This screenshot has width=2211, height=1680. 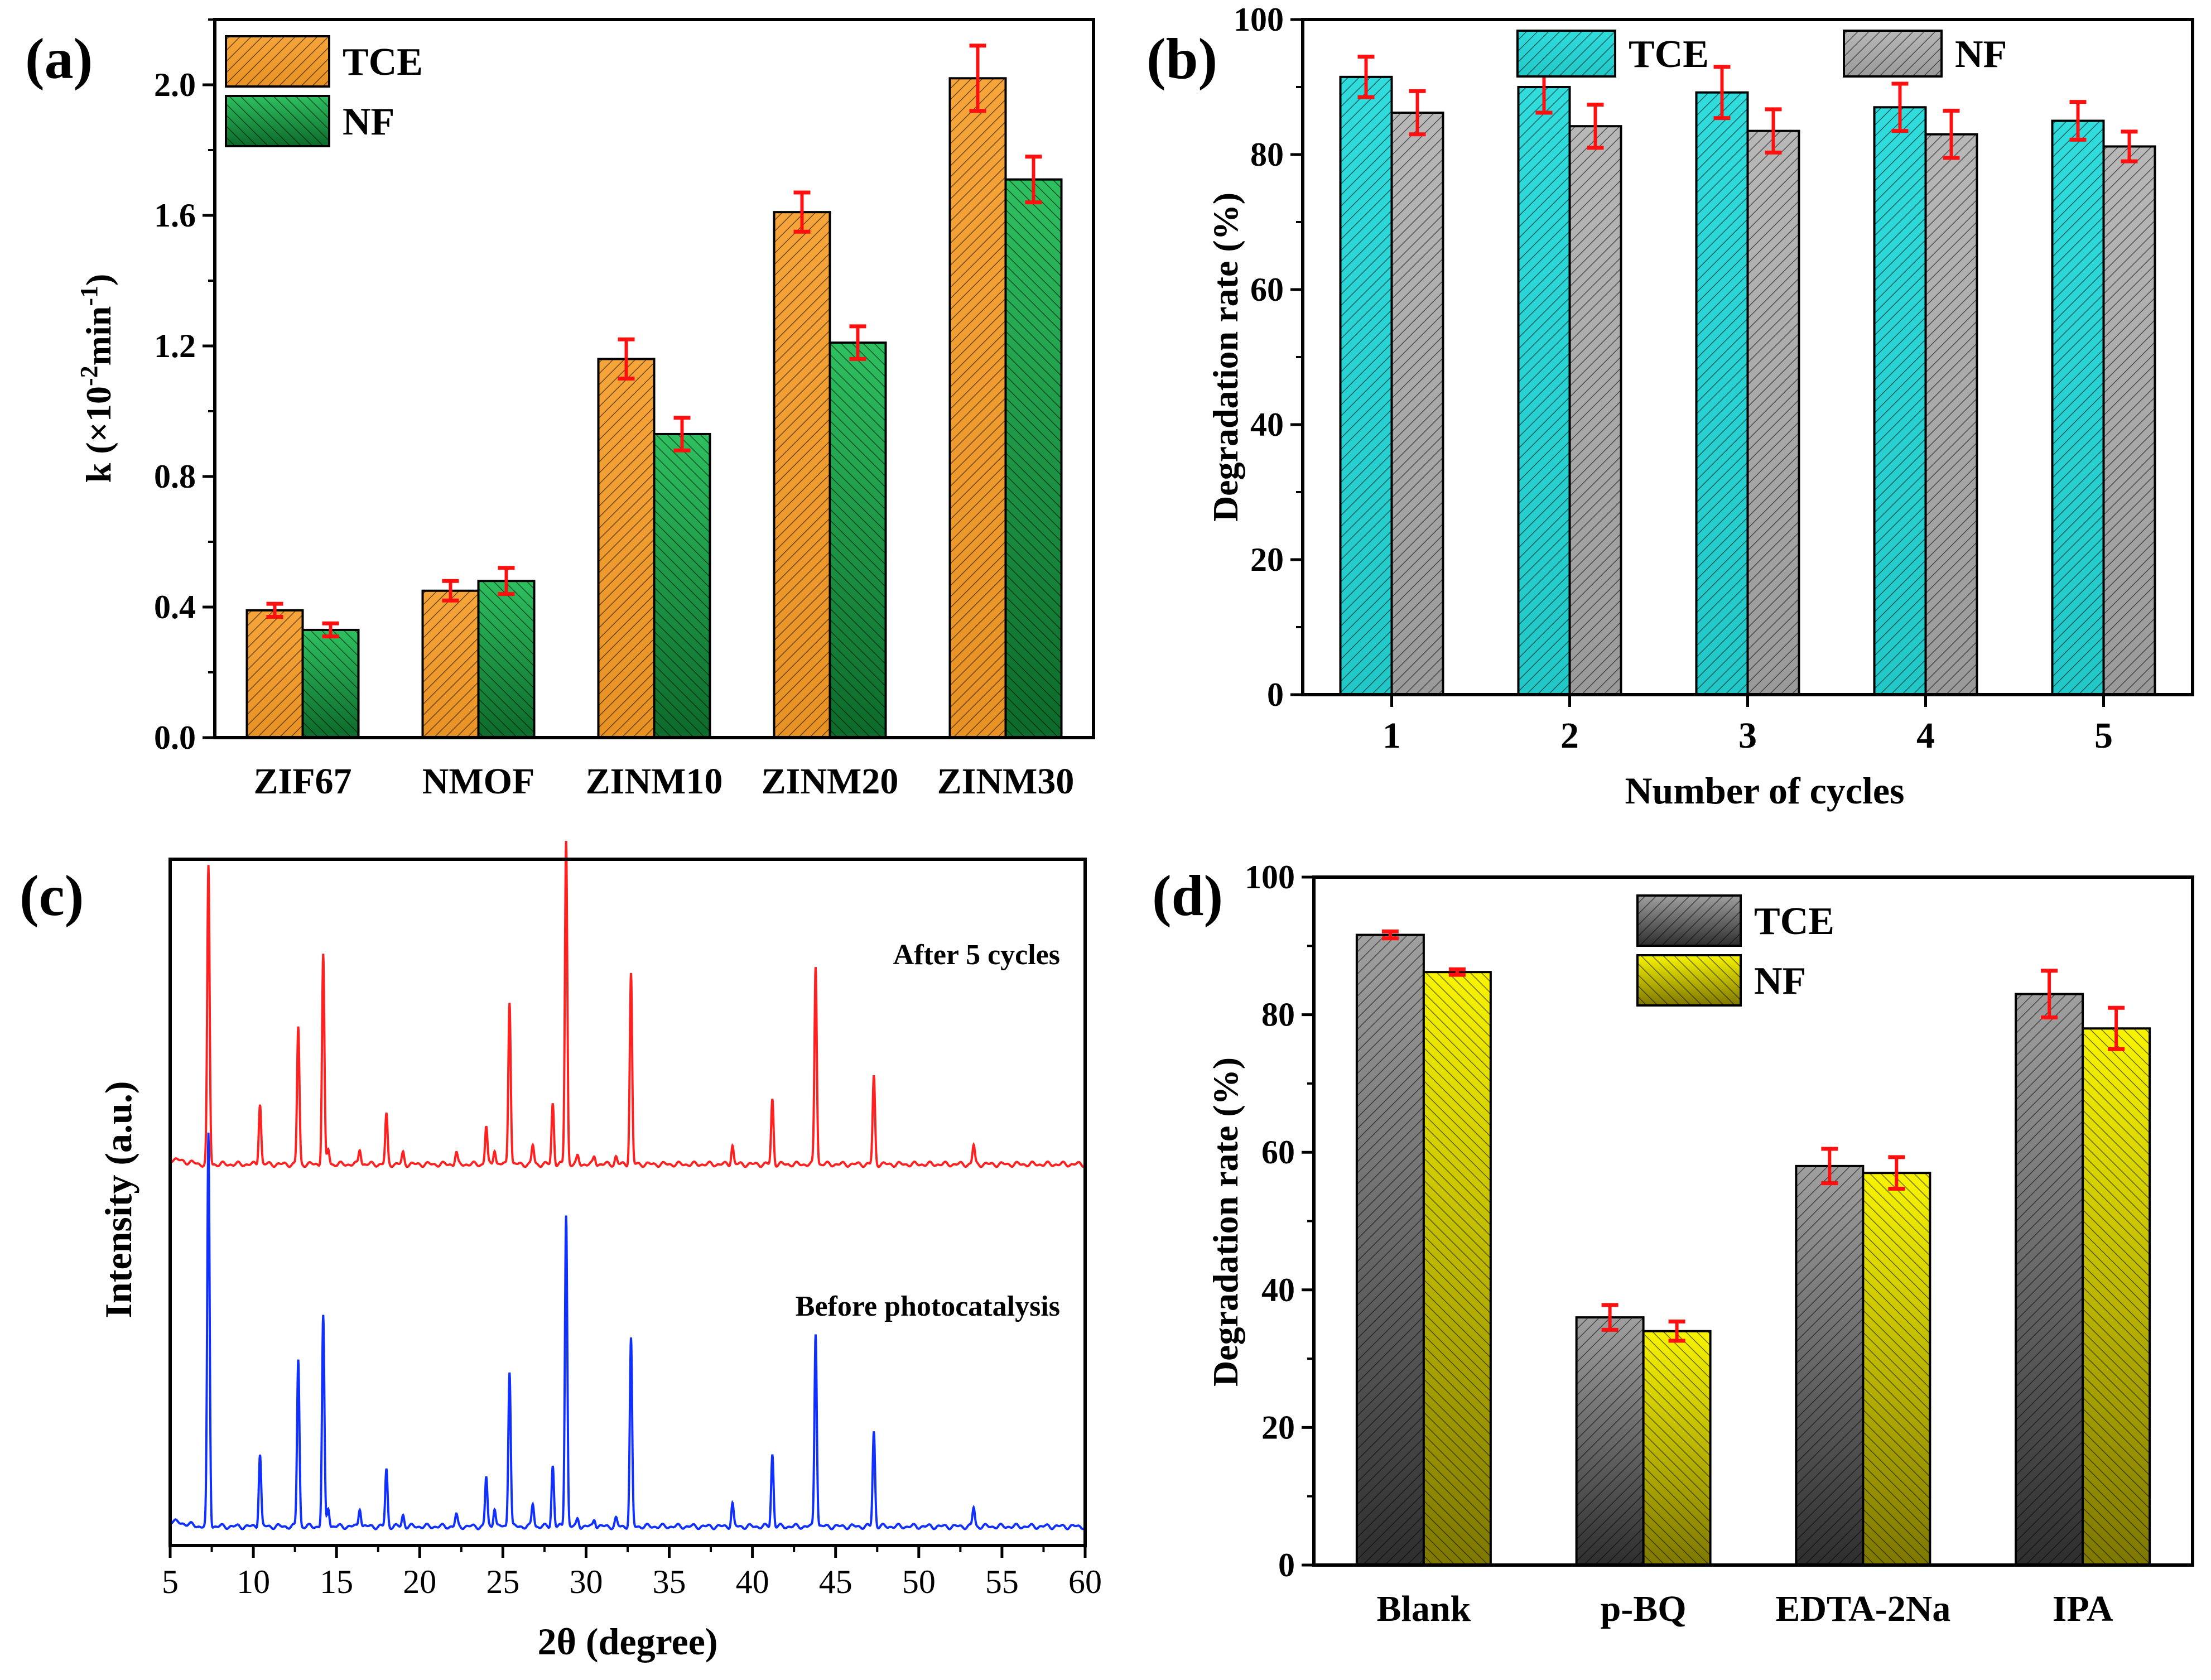 I want to click on x-tick-label: 4, so click(x=1925, y=736).